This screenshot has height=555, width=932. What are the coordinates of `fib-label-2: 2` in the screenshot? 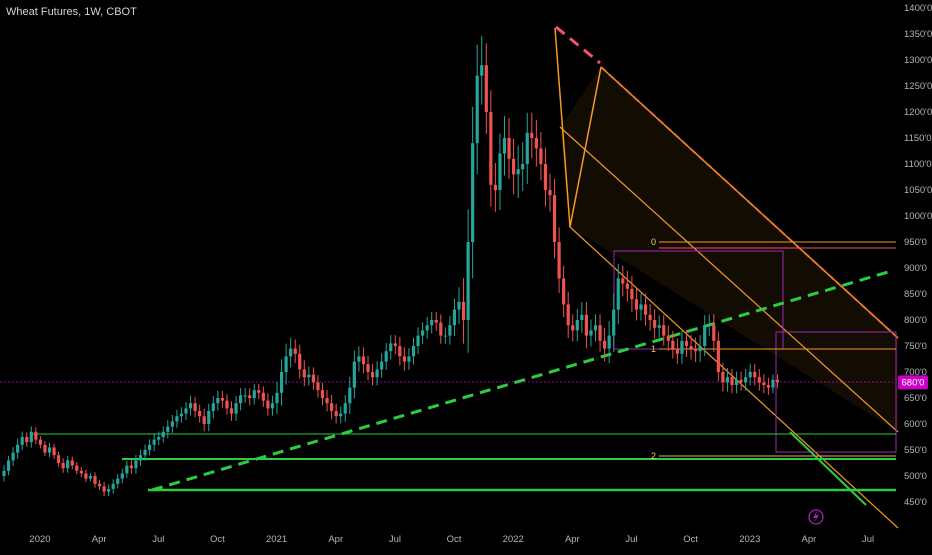 It's located at (653, 456).